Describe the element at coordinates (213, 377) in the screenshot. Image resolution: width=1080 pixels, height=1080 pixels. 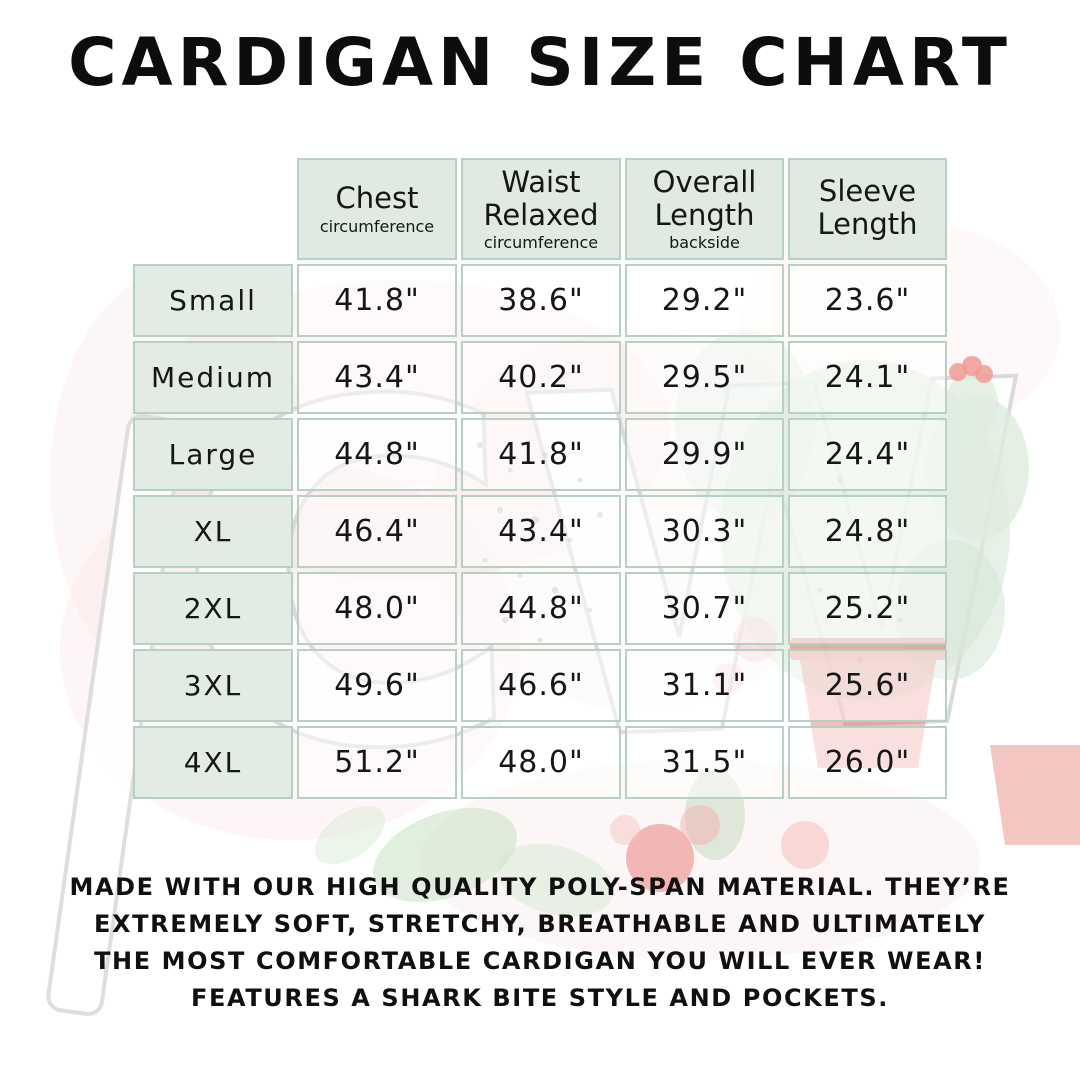
I see `size-label-medium: Medium` at that location.